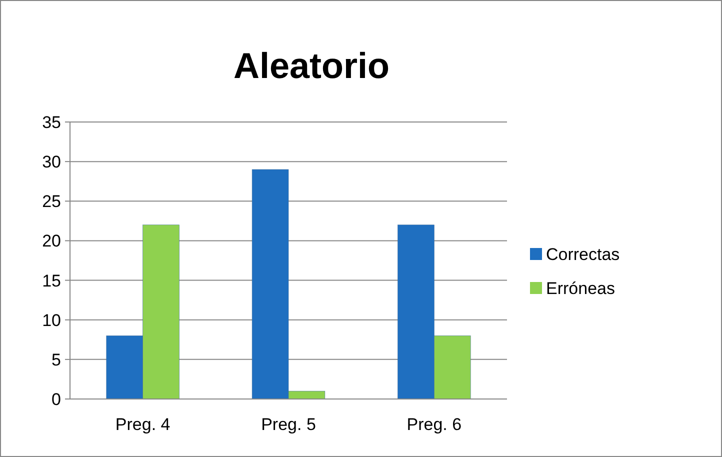 The image size is (722, 457). Describe the element at coordinates (51, 162) in the screenshot. I see `y-tick-label: 30` at that location.